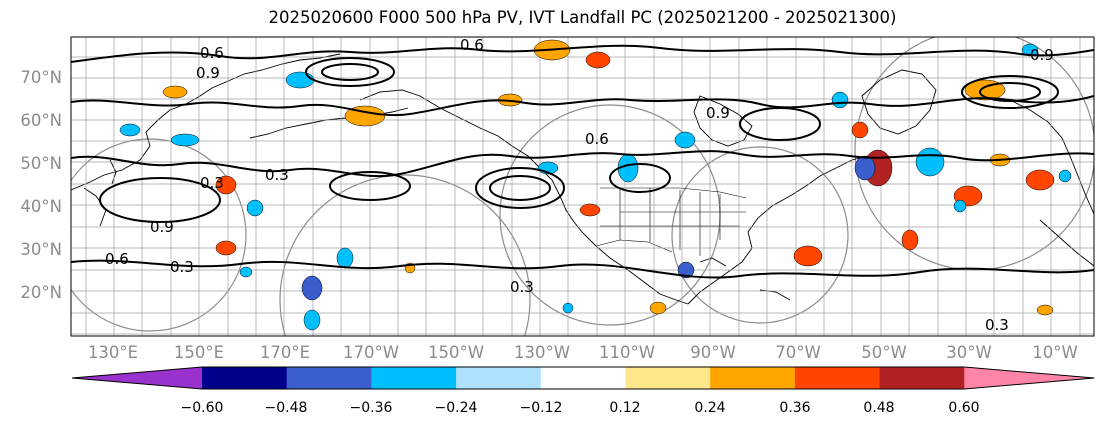 This screenshot has height=429, width=1105. Describe the element at coordinates (899, 102) in the screenshot. I see `coastline-greenland` at that location.